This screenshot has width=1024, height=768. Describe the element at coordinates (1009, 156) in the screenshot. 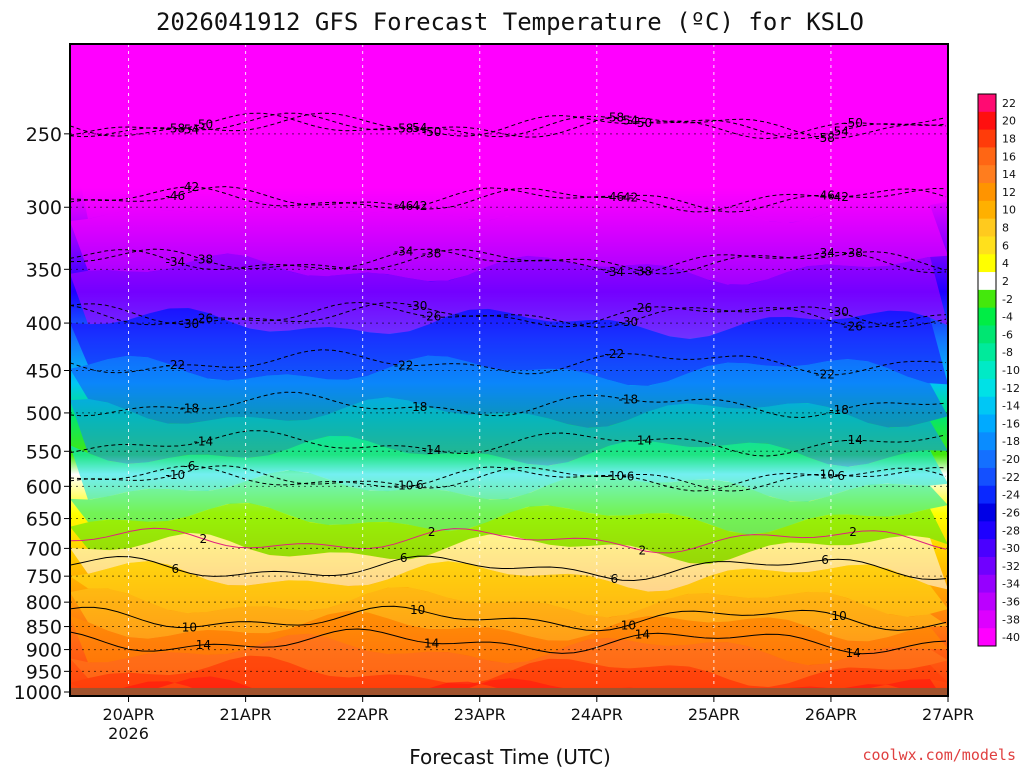

I see `colorbar-label: 16` at that location.